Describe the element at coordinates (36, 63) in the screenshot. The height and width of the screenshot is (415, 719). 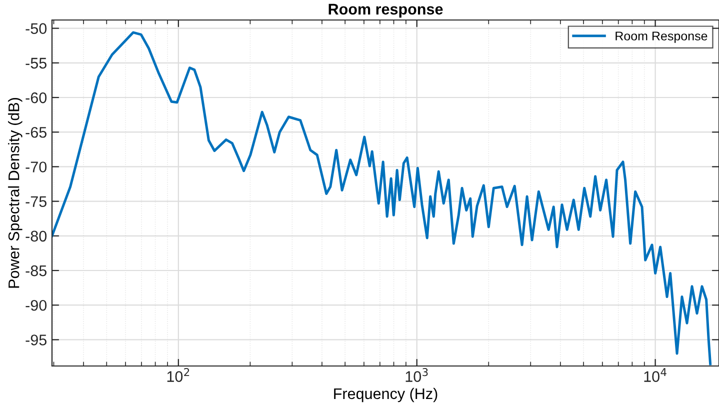
I see `y-tick-label: -55` at that location.